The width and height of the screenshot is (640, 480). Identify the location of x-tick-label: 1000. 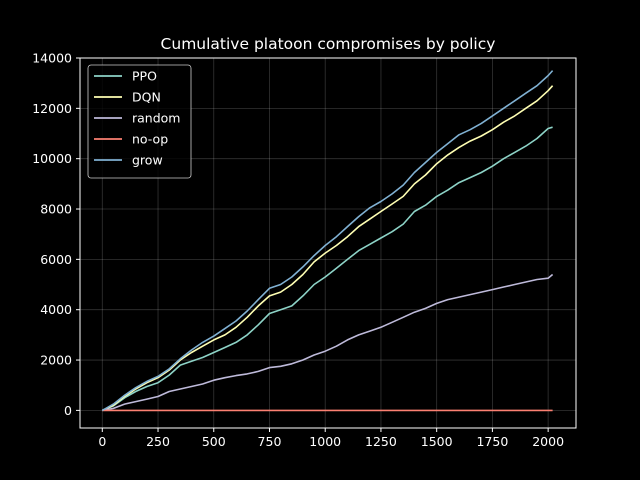
(325, 441).